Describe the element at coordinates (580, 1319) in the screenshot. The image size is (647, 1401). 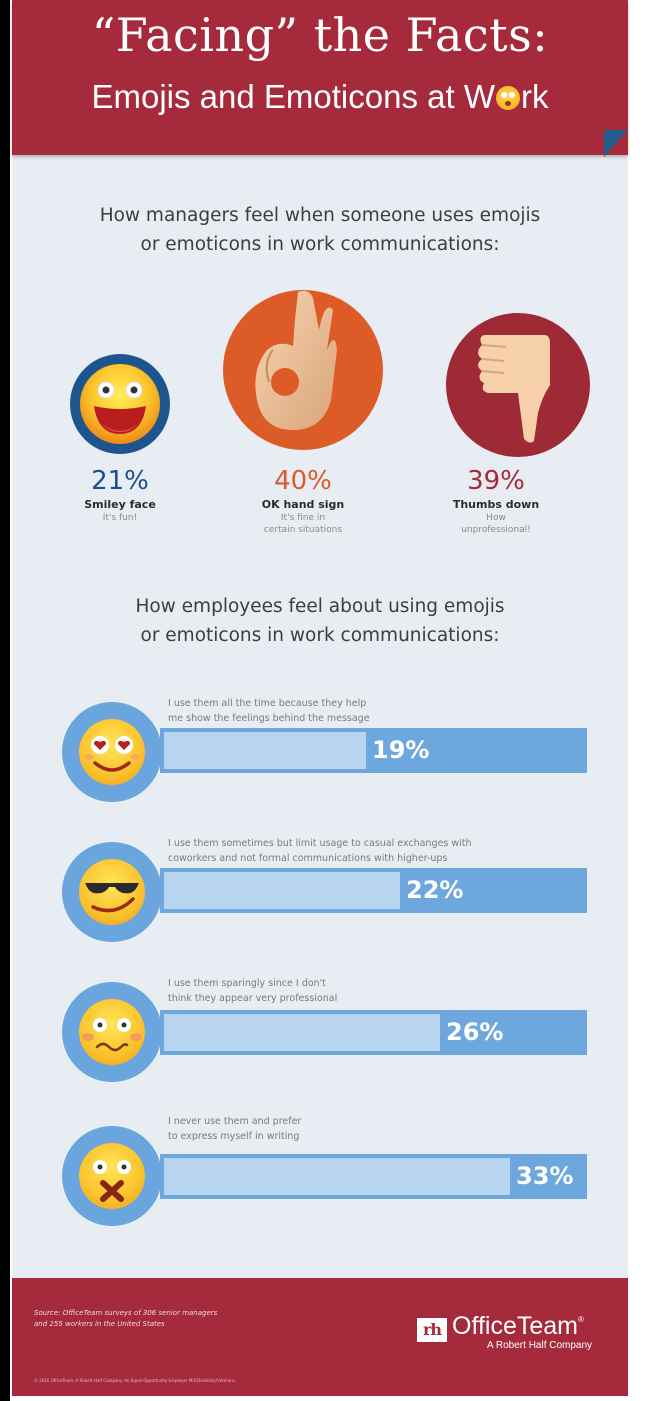
I see `registered-mark: ®` at that location.